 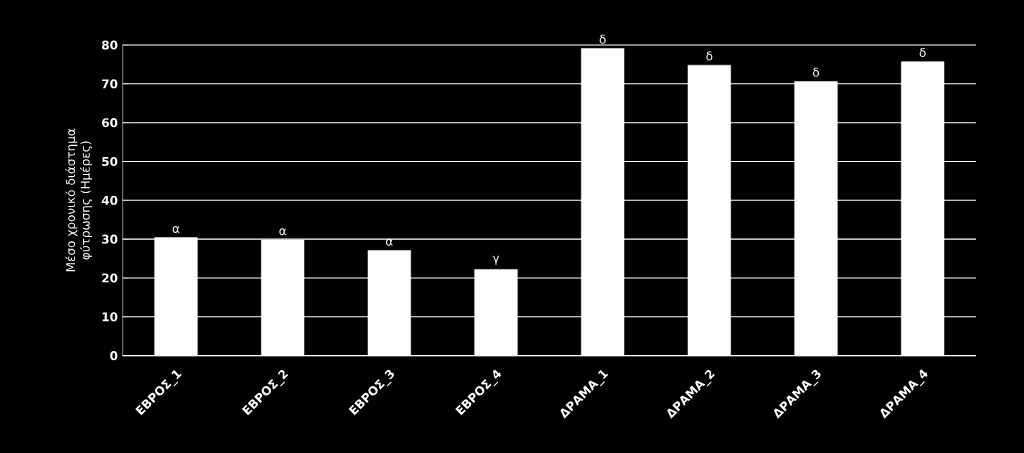 I want to click on y-tick-label: 70, so click(x=110, y=84).